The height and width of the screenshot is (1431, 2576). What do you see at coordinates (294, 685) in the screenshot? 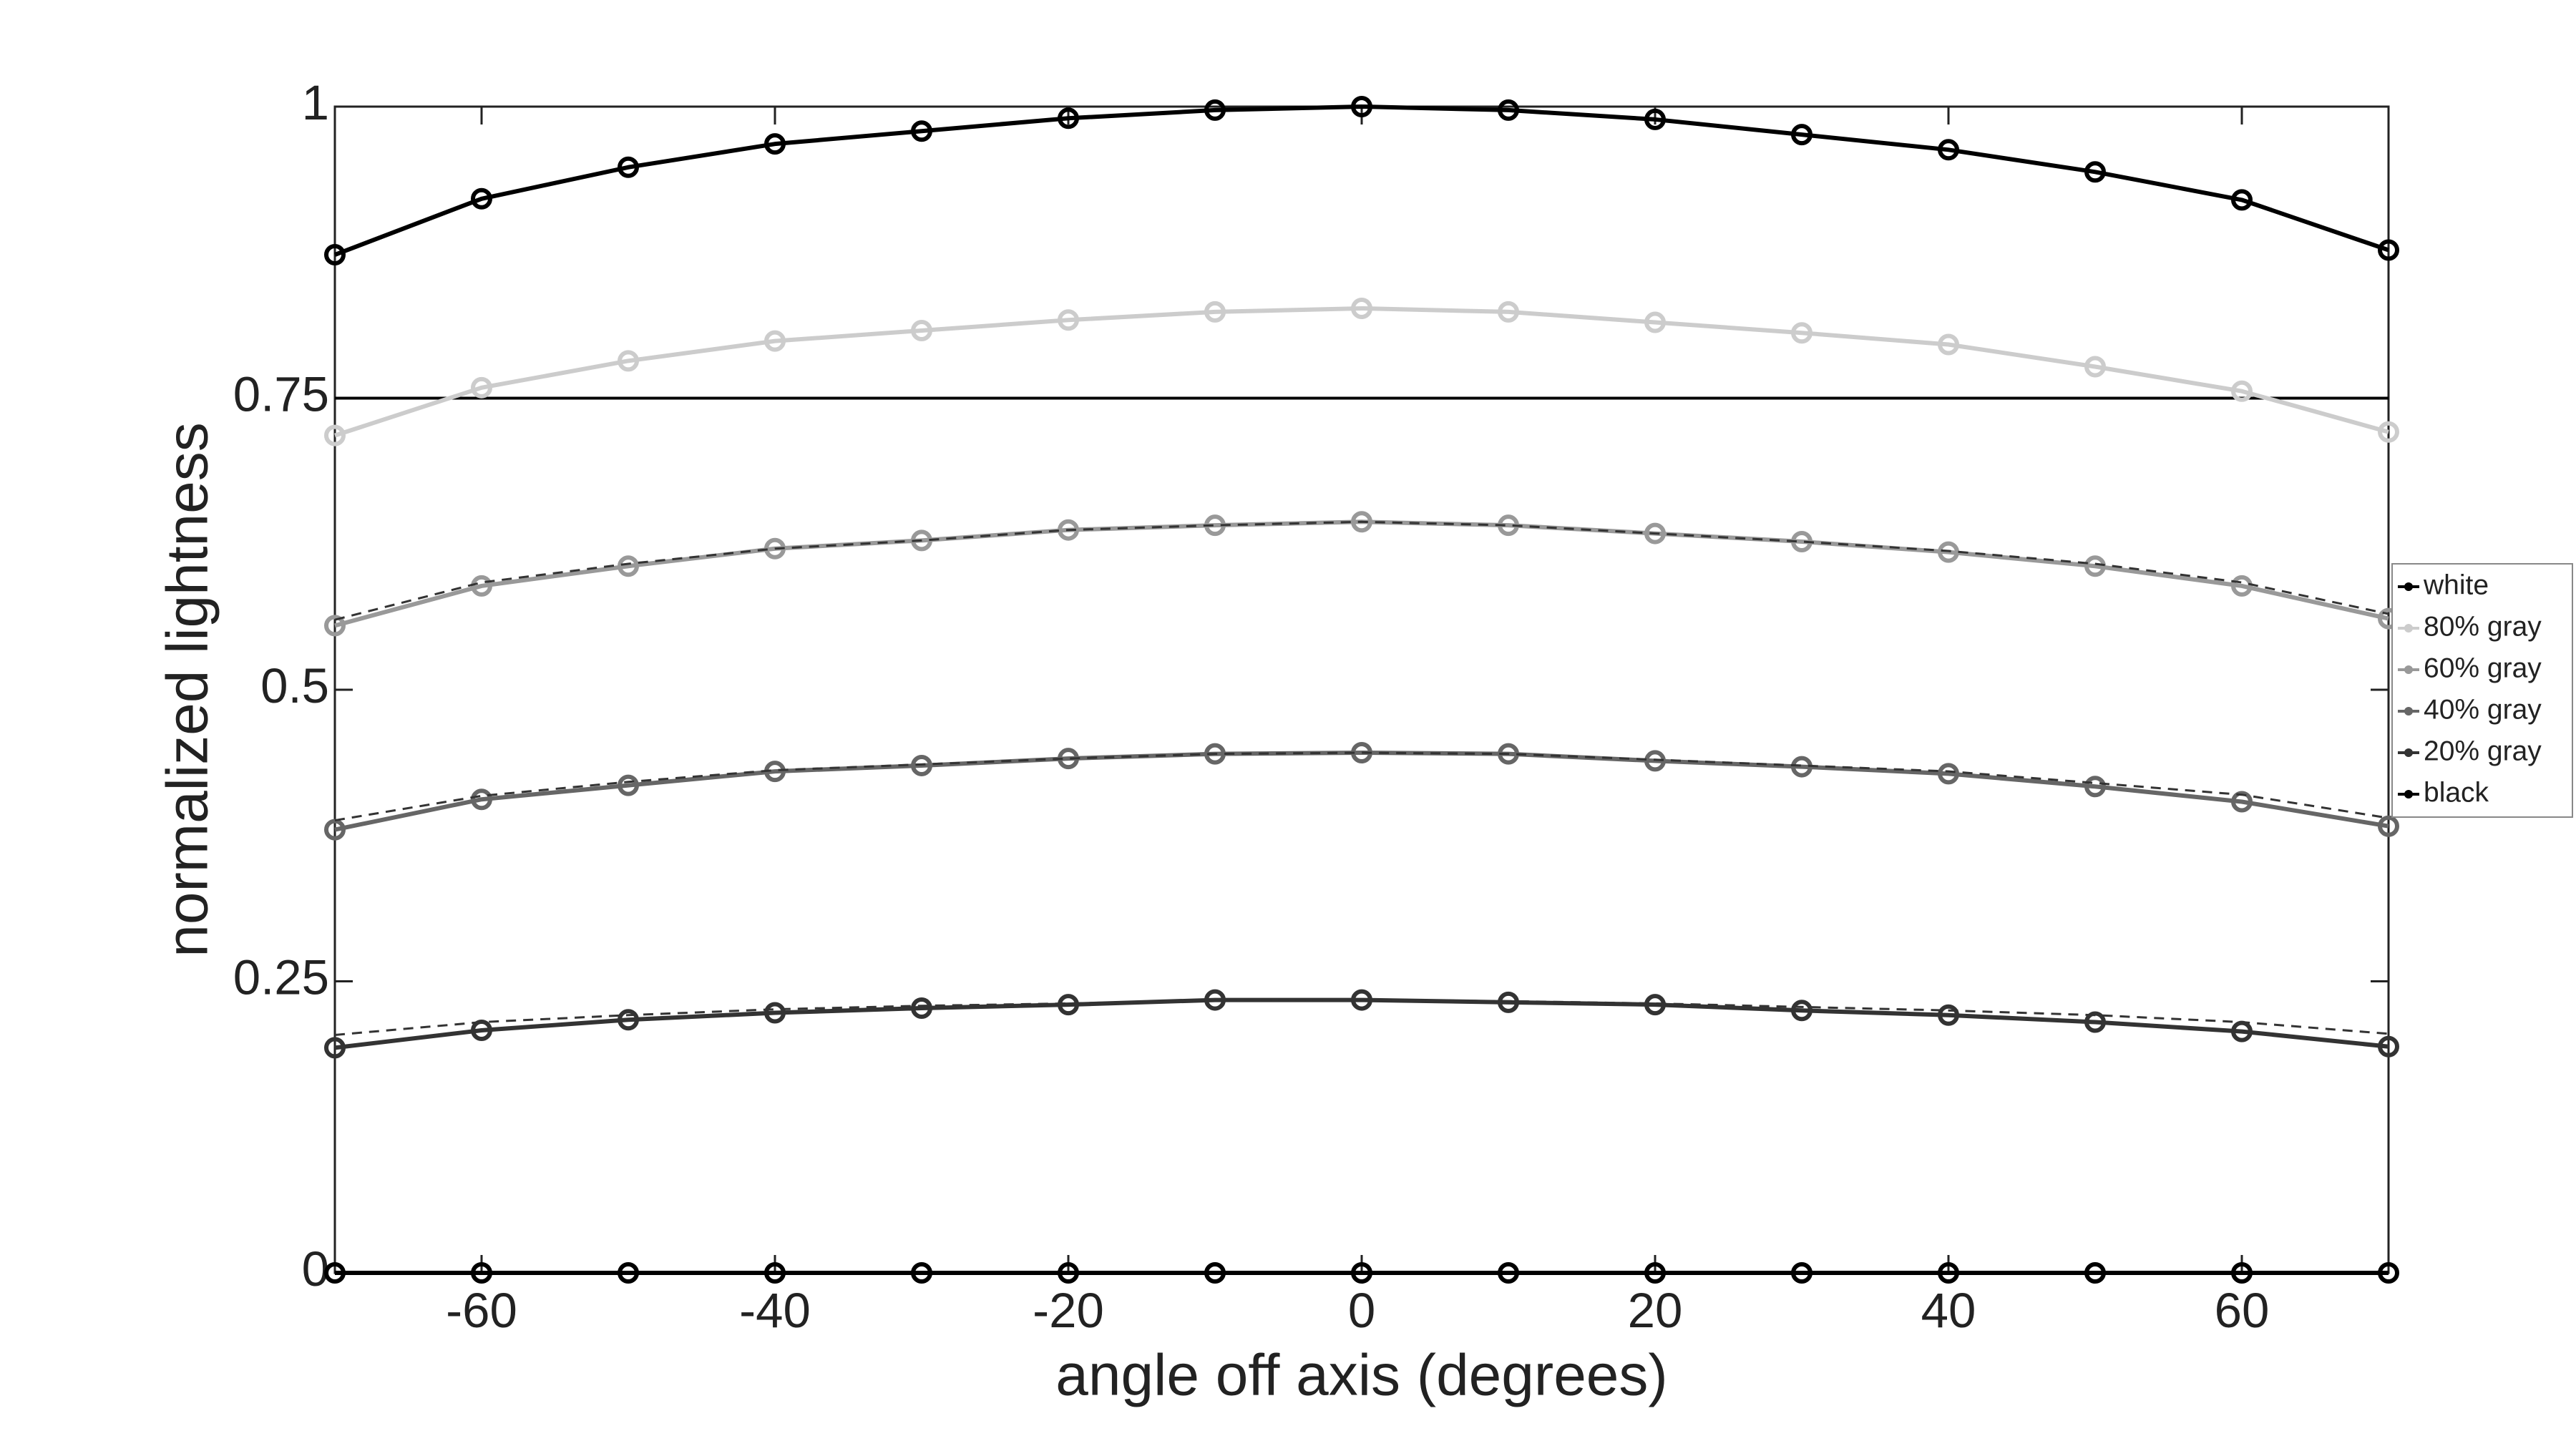
I see `y-tick-label: 0.5` at bounding box center [294, 685].